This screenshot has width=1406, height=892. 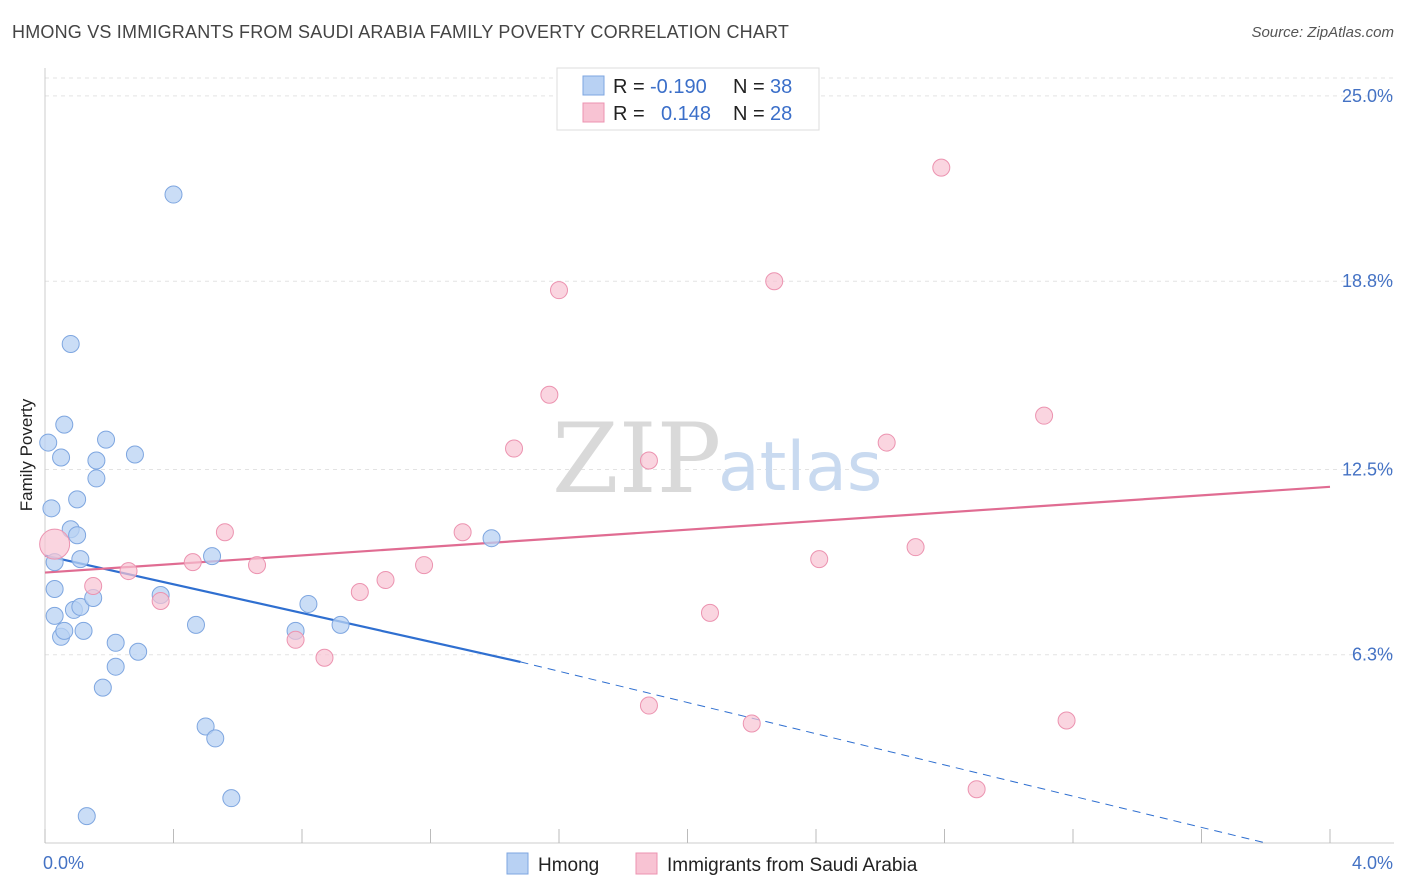 What do you see at coordinates (800, 467) in the screenshot?
I see `watermark-atlas: atlas` at bounding box center [800, 467].